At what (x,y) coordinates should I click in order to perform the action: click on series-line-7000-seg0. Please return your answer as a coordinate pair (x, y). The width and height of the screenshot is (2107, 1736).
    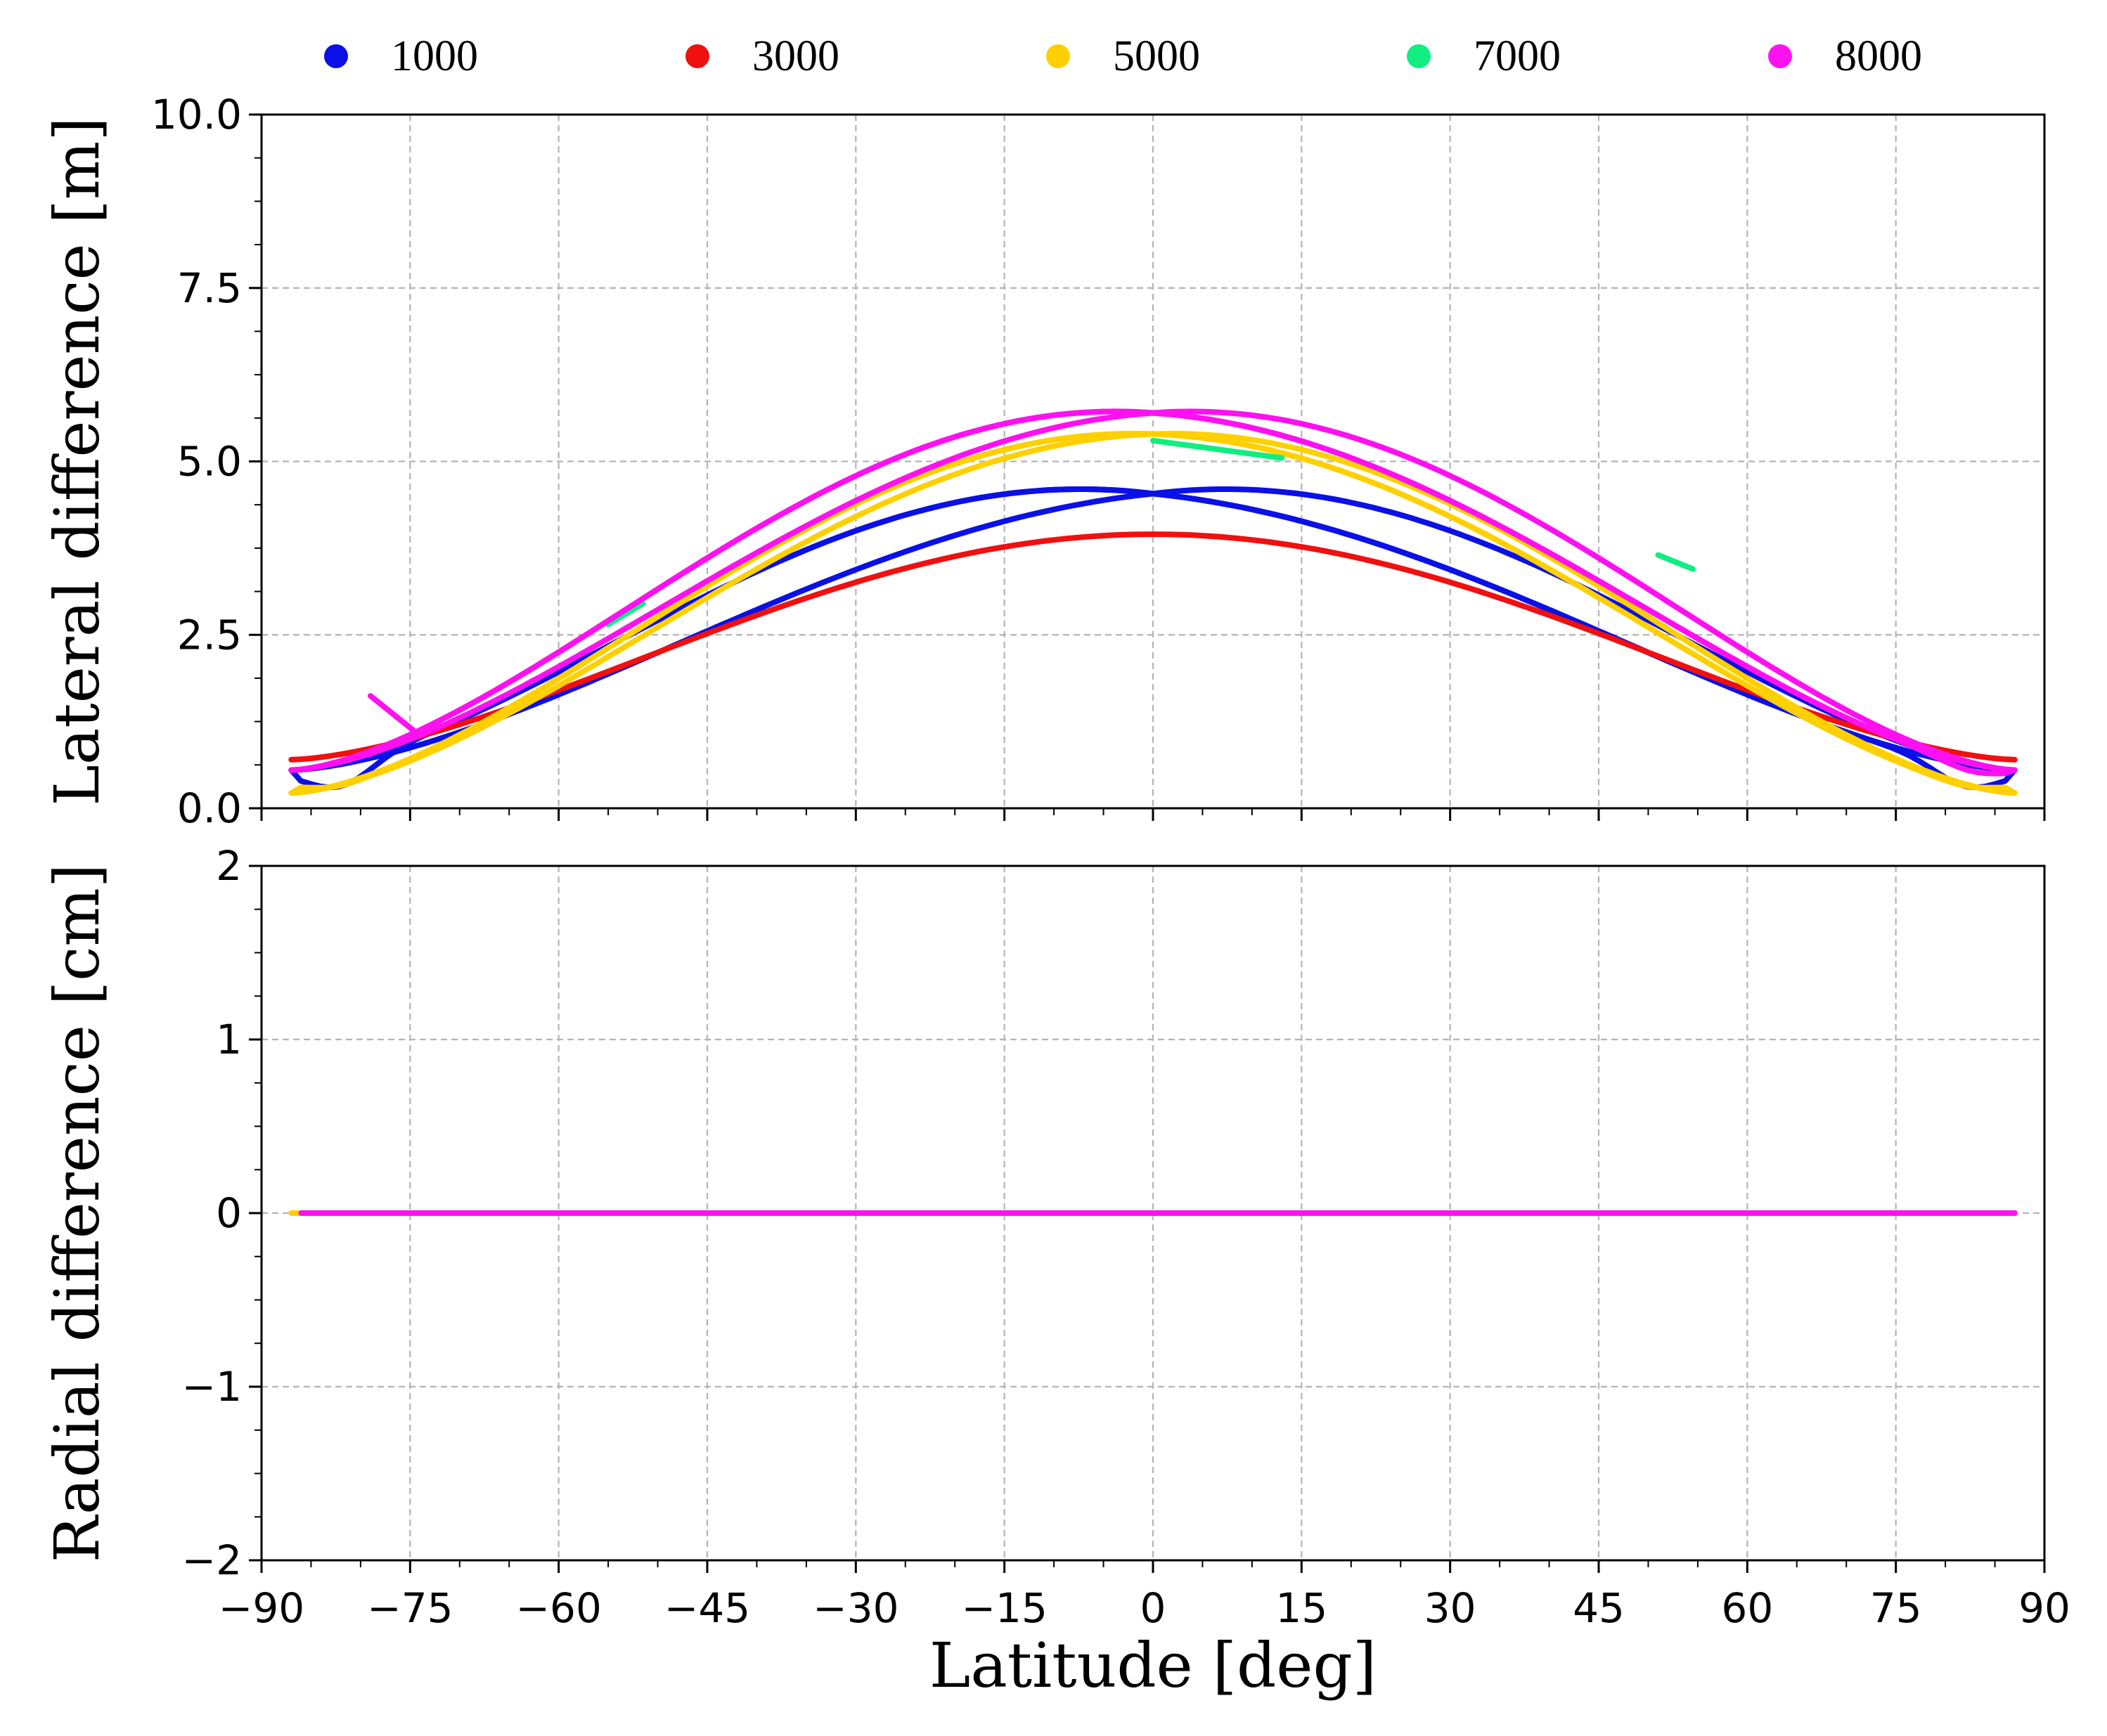
    Looking at the image, I should click on (626, 614).